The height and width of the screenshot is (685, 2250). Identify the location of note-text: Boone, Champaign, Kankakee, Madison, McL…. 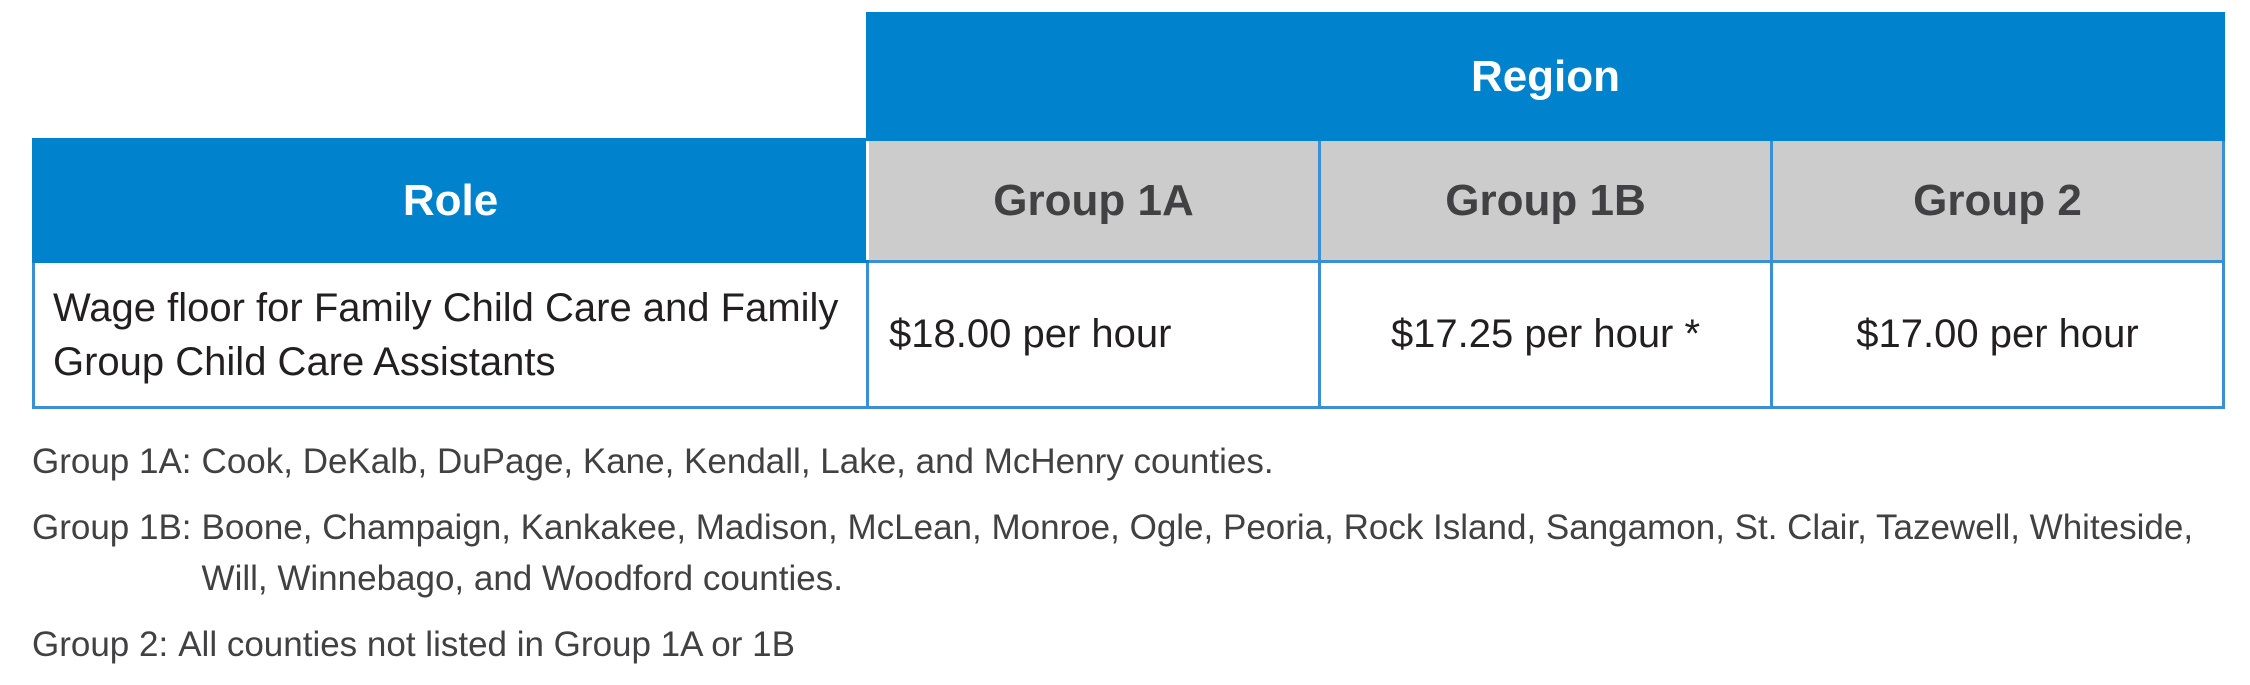
(1197, 553).